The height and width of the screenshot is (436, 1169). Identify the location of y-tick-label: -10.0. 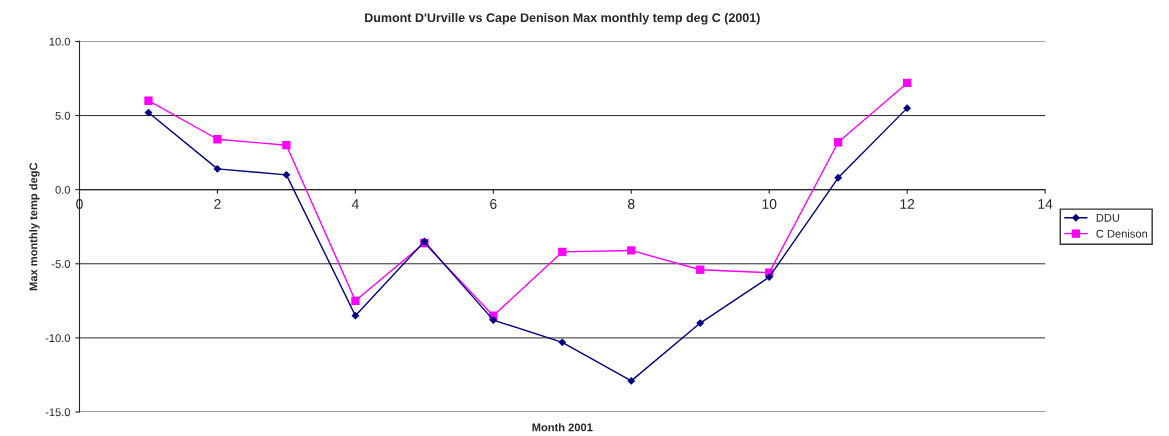
(58, 338).